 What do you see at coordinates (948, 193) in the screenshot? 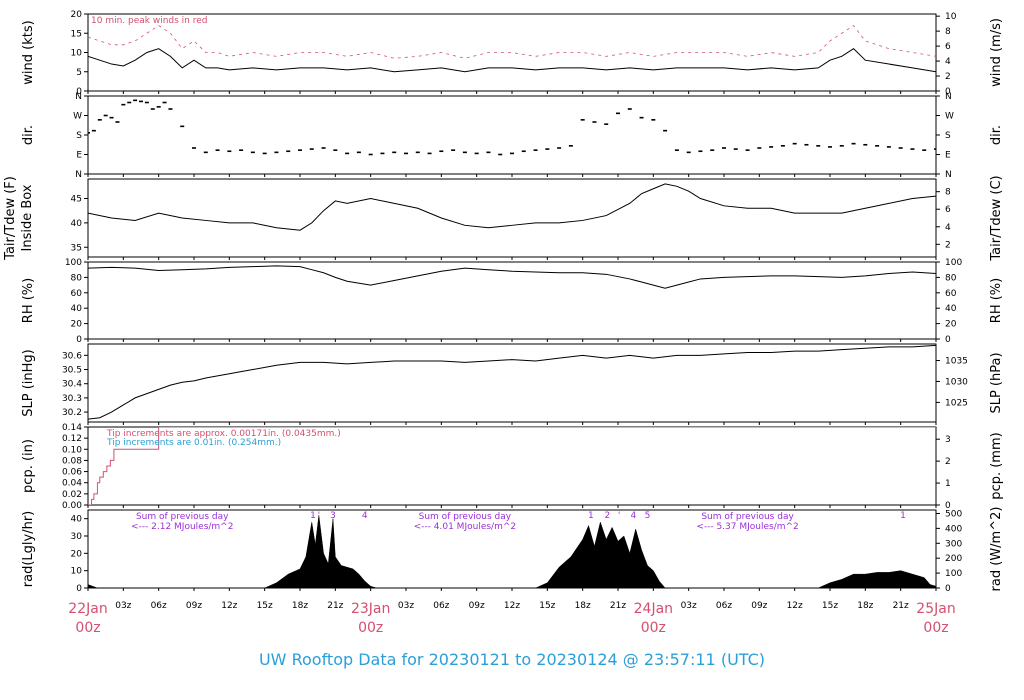
I see `temperature-ytick-right-label: 8` at bounding box center [948, 193].